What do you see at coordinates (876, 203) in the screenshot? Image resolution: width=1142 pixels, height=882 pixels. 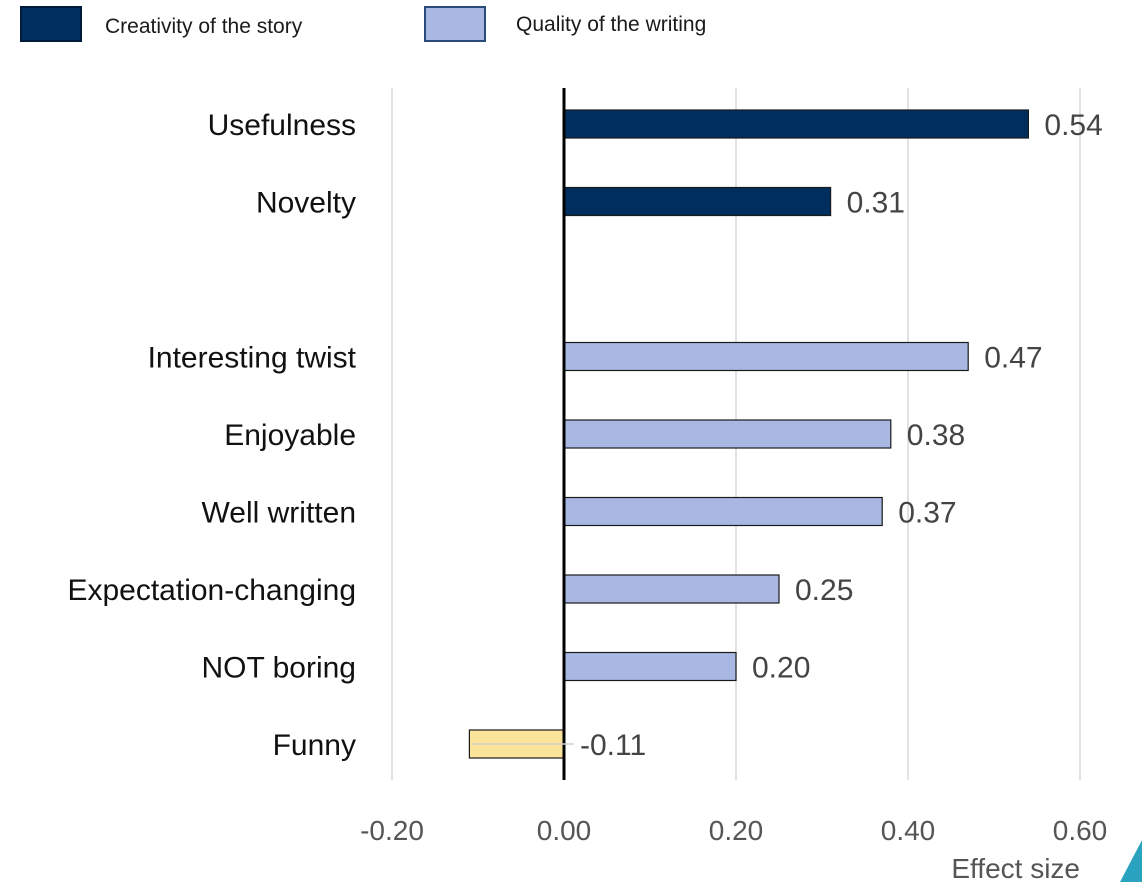 I see `data-label: 0.31` at bounding box center [876, 203].